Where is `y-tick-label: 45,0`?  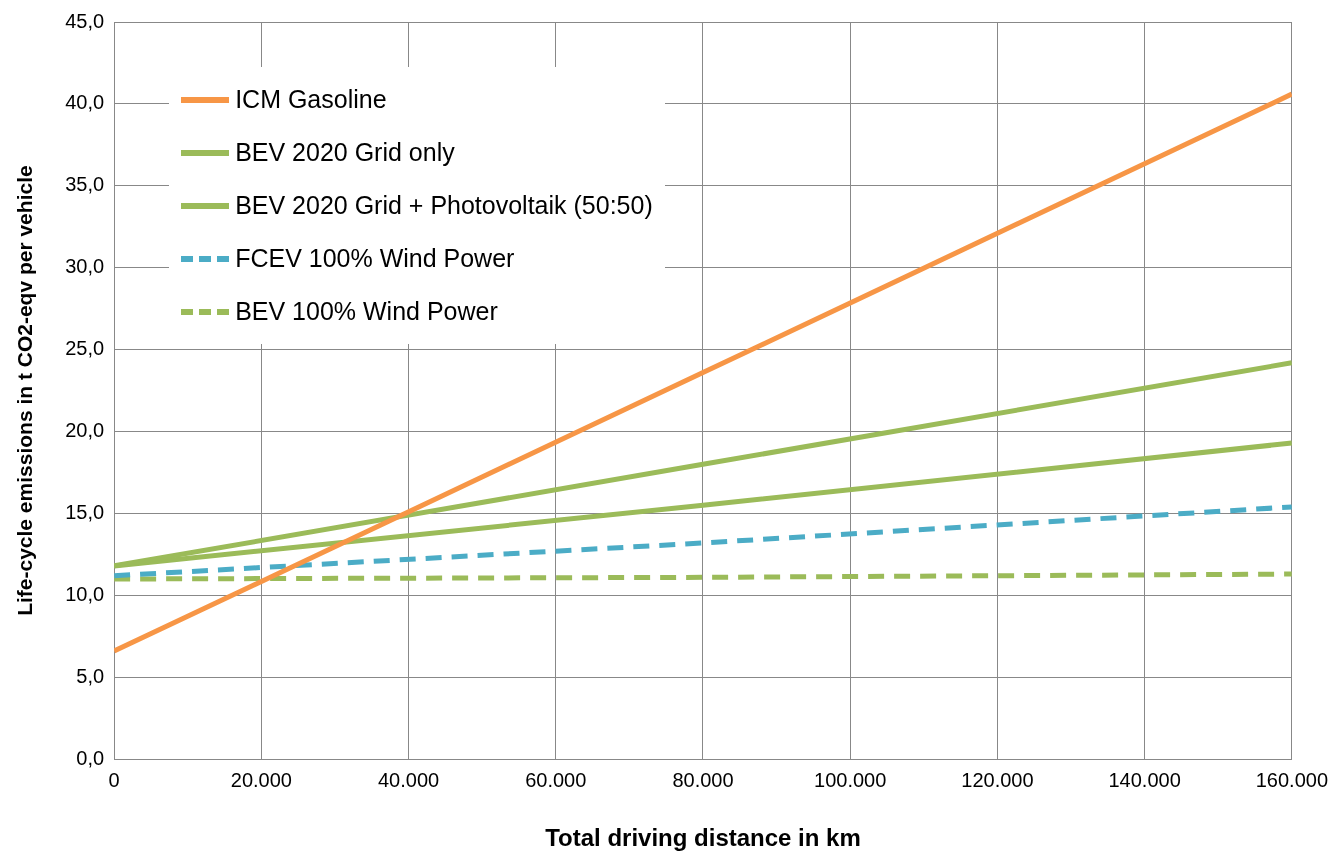
y-tick-label: 45,0 is located at coordinates (85, 20).